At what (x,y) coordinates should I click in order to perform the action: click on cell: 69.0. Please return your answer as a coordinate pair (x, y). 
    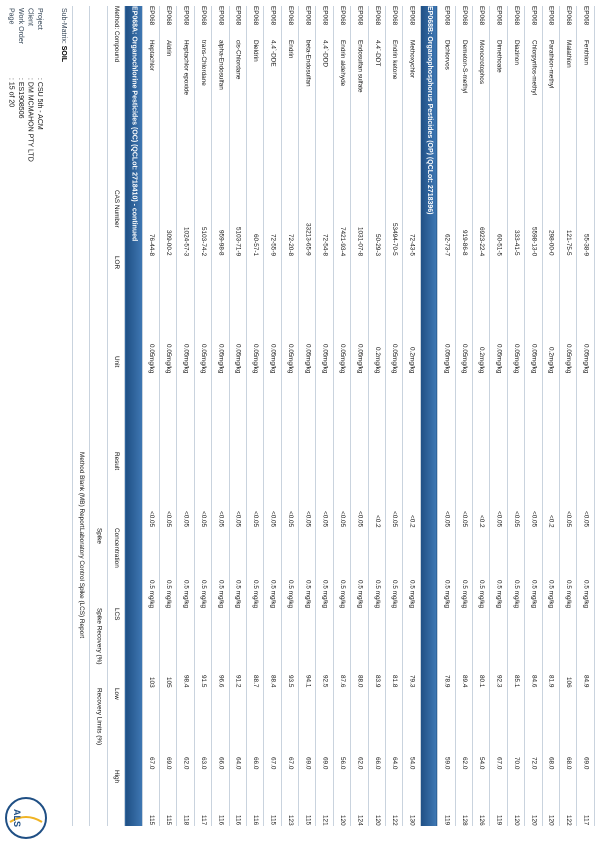
    Looking at the image, I should click on (324, 728).